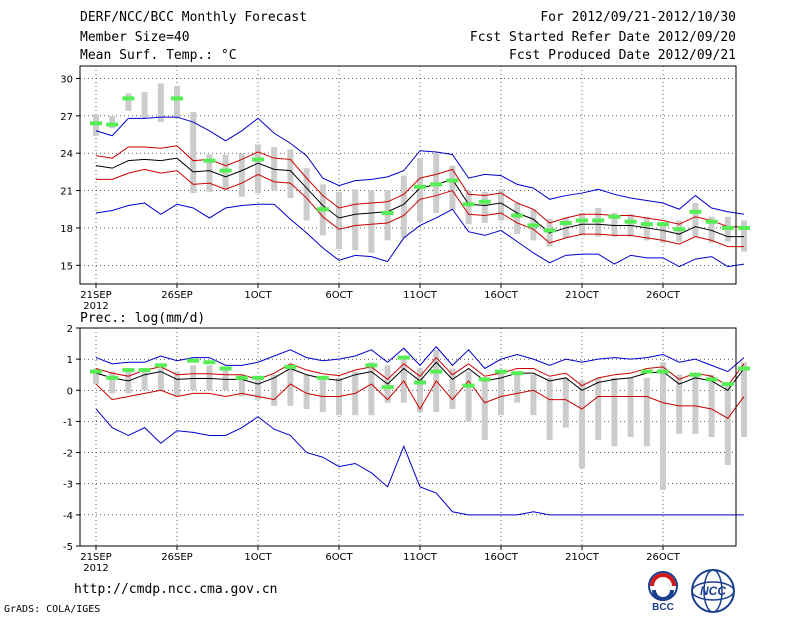  What do you see at coordinates (68, 547) in the screenshot?
I see `prec-y-tick-label: -5` at bounding box center [68, 547].